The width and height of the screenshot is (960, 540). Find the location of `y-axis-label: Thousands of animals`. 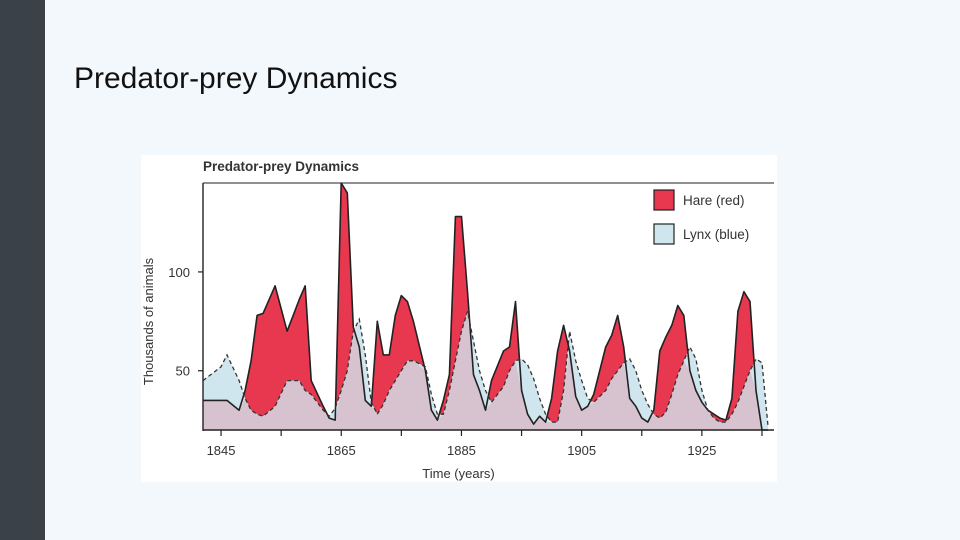

y-axis-label: Thousands of animals is located at coordinates (148, 321).